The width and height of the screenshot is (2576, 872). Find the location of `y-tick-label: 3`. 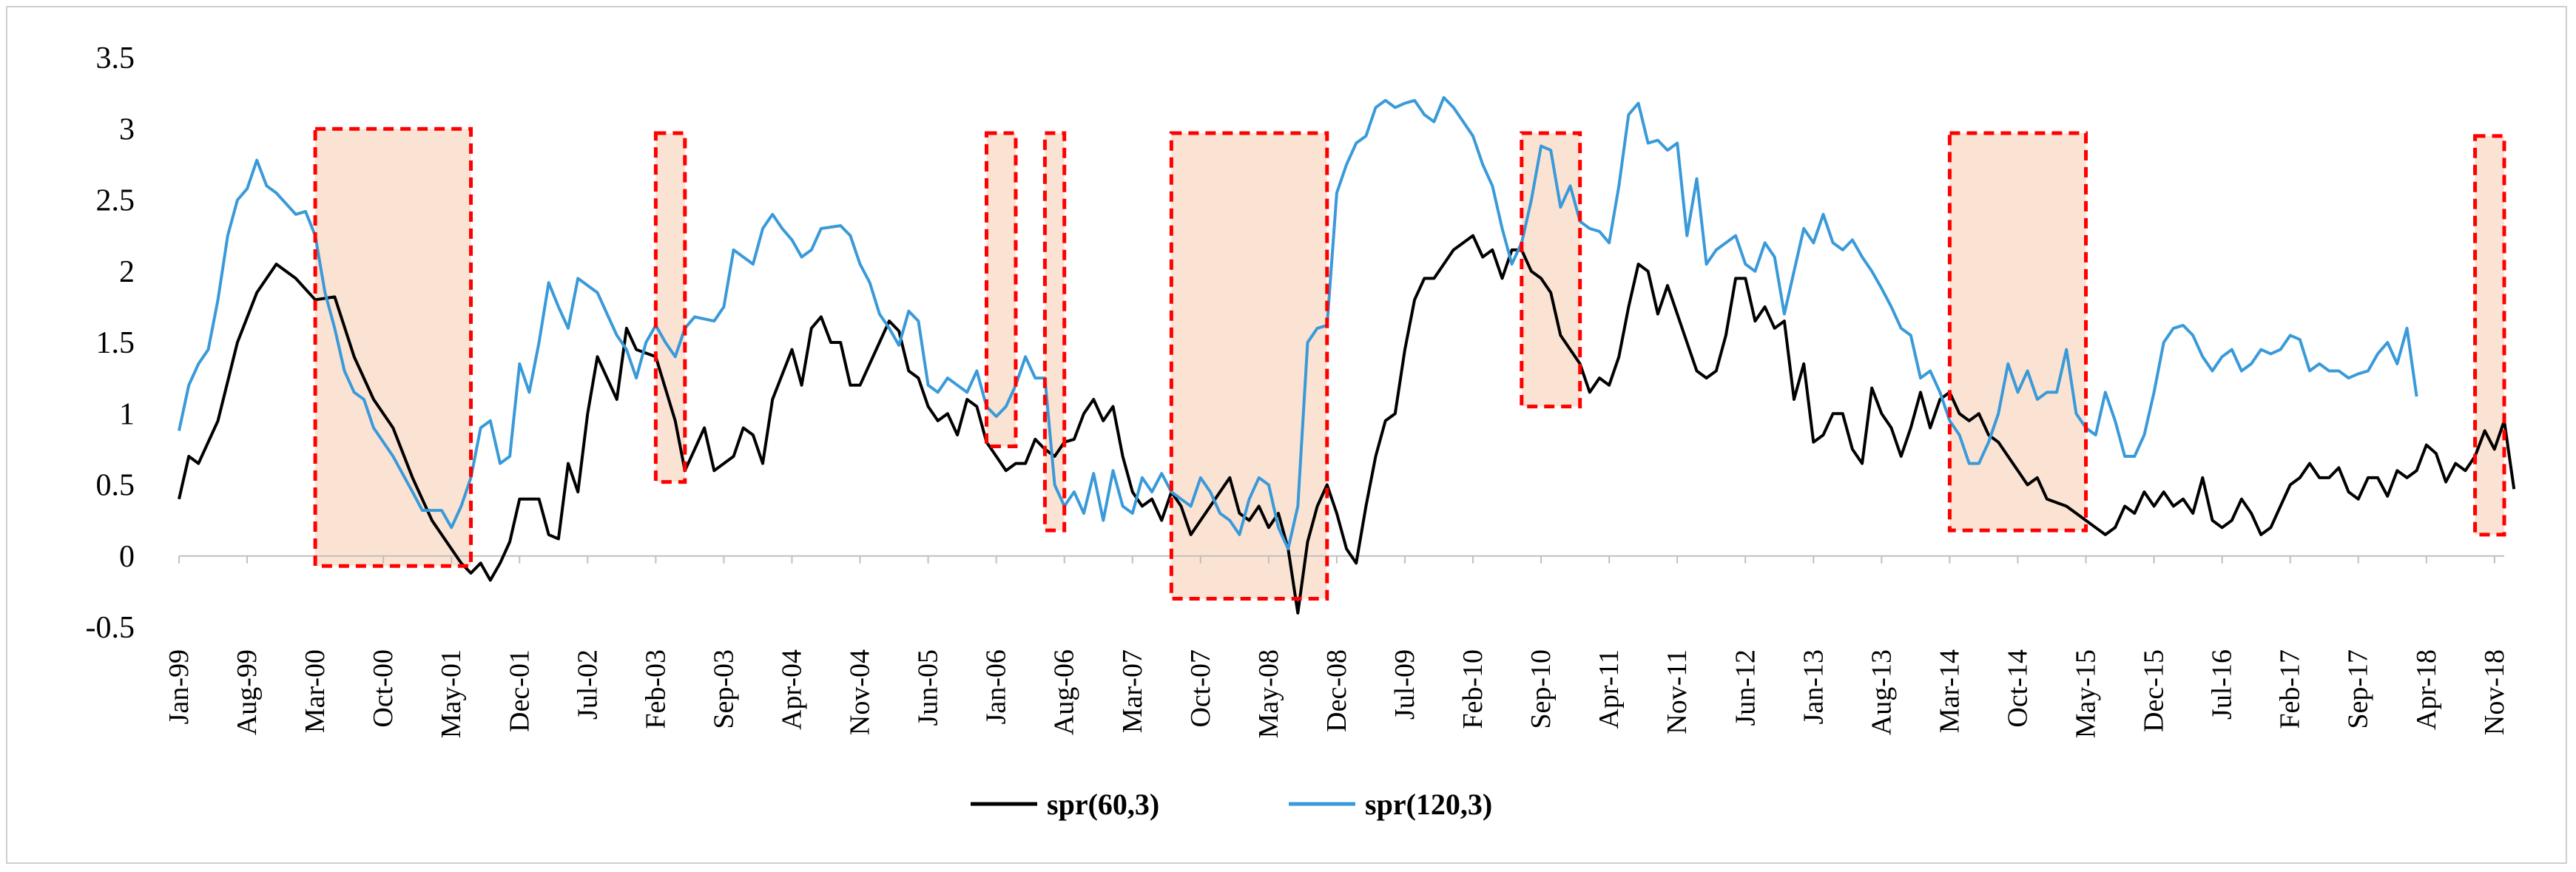

y-tick-label: 3 is located at coordinates (127, 129).